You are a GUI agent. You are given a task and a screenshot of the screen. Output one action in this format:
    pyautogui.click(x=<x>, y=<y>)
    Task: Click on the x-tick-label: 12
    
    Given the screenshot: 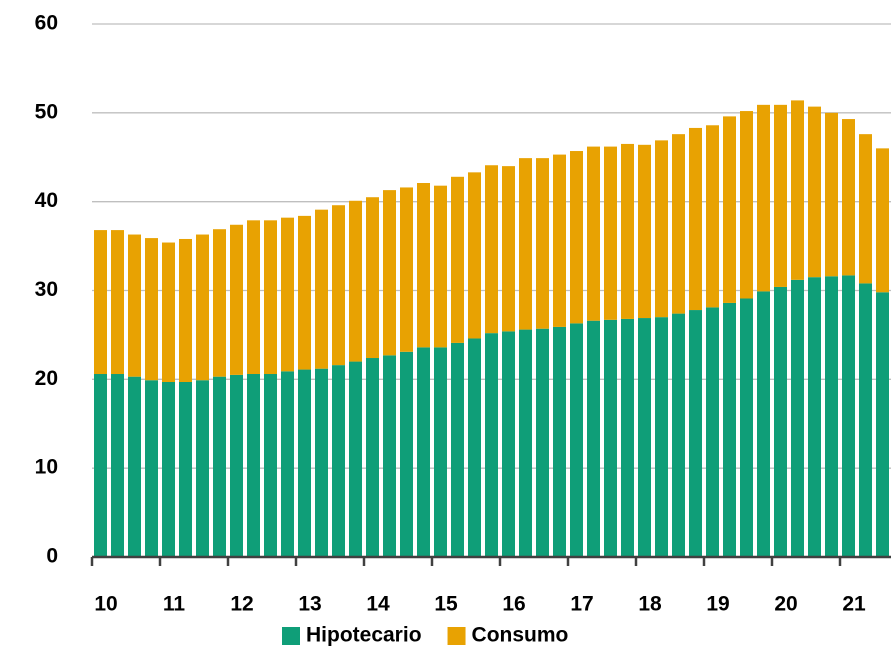 What is the action you would take?
    pyautogui.click(x=241, y=604)
    